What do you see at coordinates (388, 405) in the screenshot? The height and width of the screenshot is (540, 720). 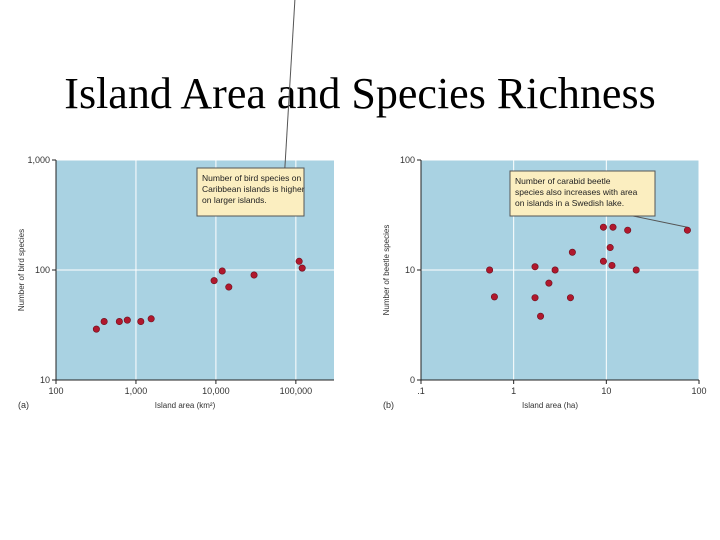 I see `panel-label: (b)` at bounding box center [388, 405].